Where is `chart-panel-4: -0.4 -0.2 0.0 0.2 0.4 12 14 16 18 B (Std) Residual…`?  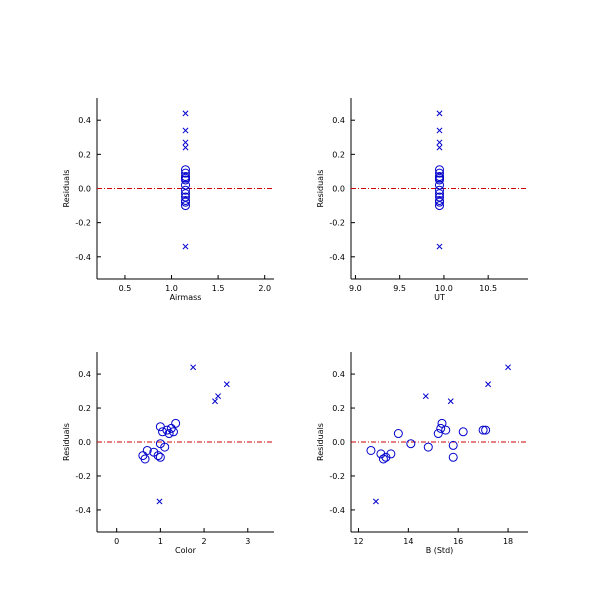
chart-panel-4: -0.4 -0.2 0.0 0.2 0.4 12 14 16 18 B (Std) Residual… is located at coordinates (422, 453).